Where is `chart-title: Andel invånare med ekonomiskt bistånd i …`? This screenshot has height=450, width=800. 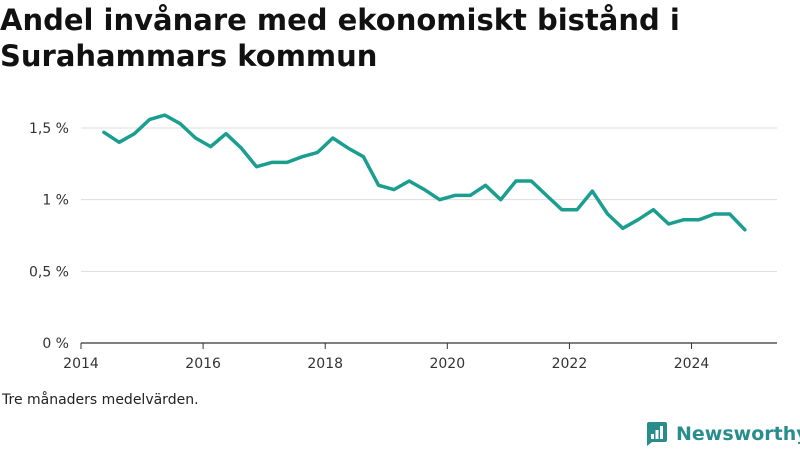 chart-title: Andel invånare med ekonomiskt bistånd i … is located at coordinates (340, 38).